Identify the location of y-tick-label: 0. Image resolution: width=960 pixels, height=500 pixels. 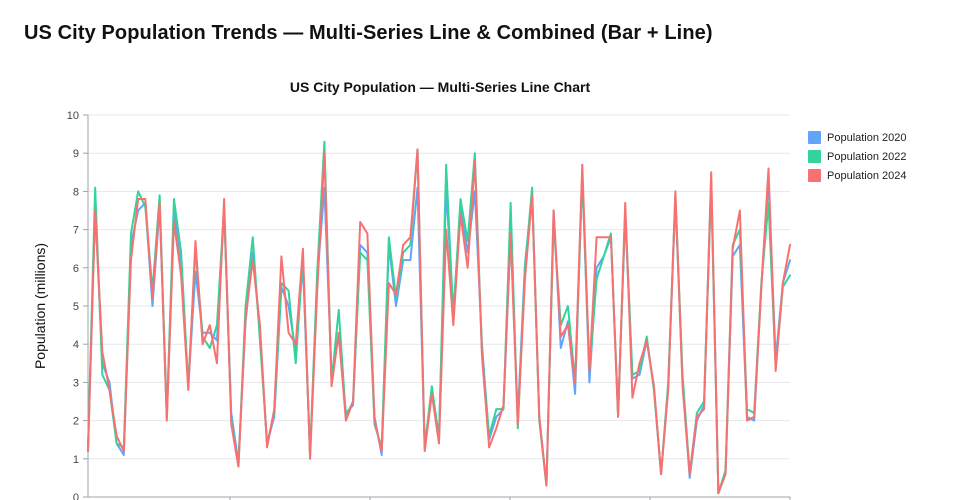
(76, 496).